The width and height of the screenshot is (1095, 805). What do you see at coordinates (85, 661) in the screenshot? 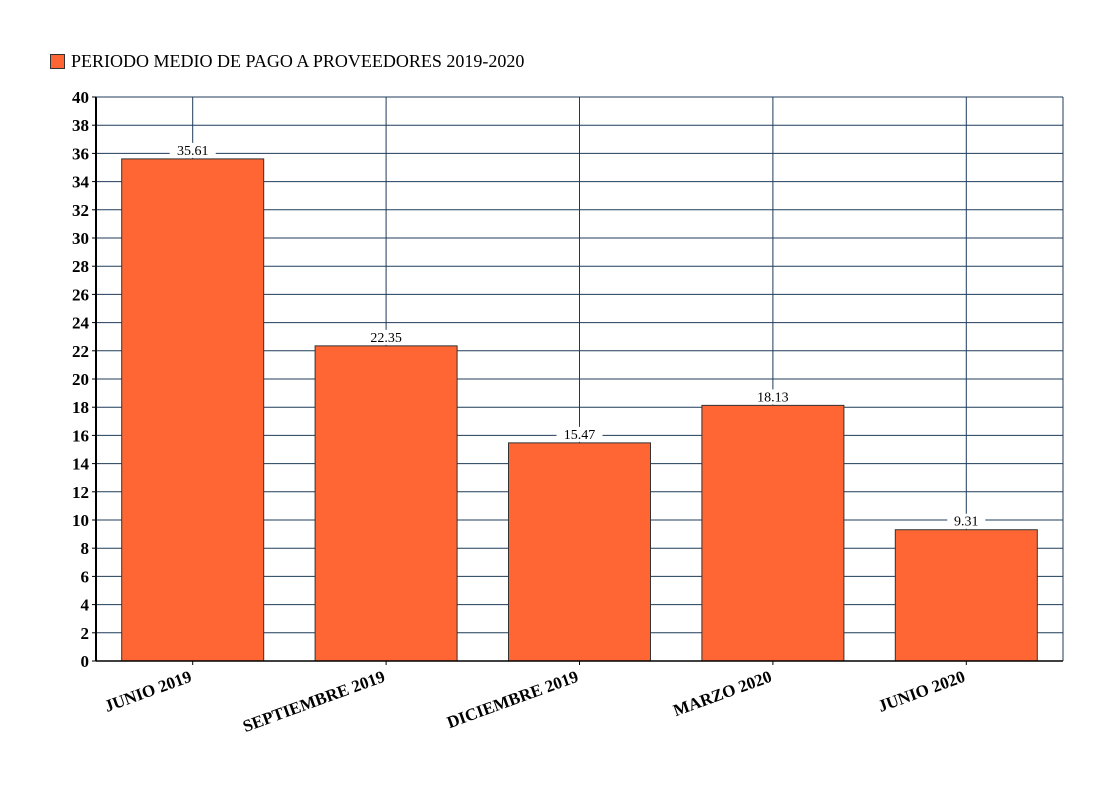
I see `y-tick-label: 0` at bounding box center [85, 661].